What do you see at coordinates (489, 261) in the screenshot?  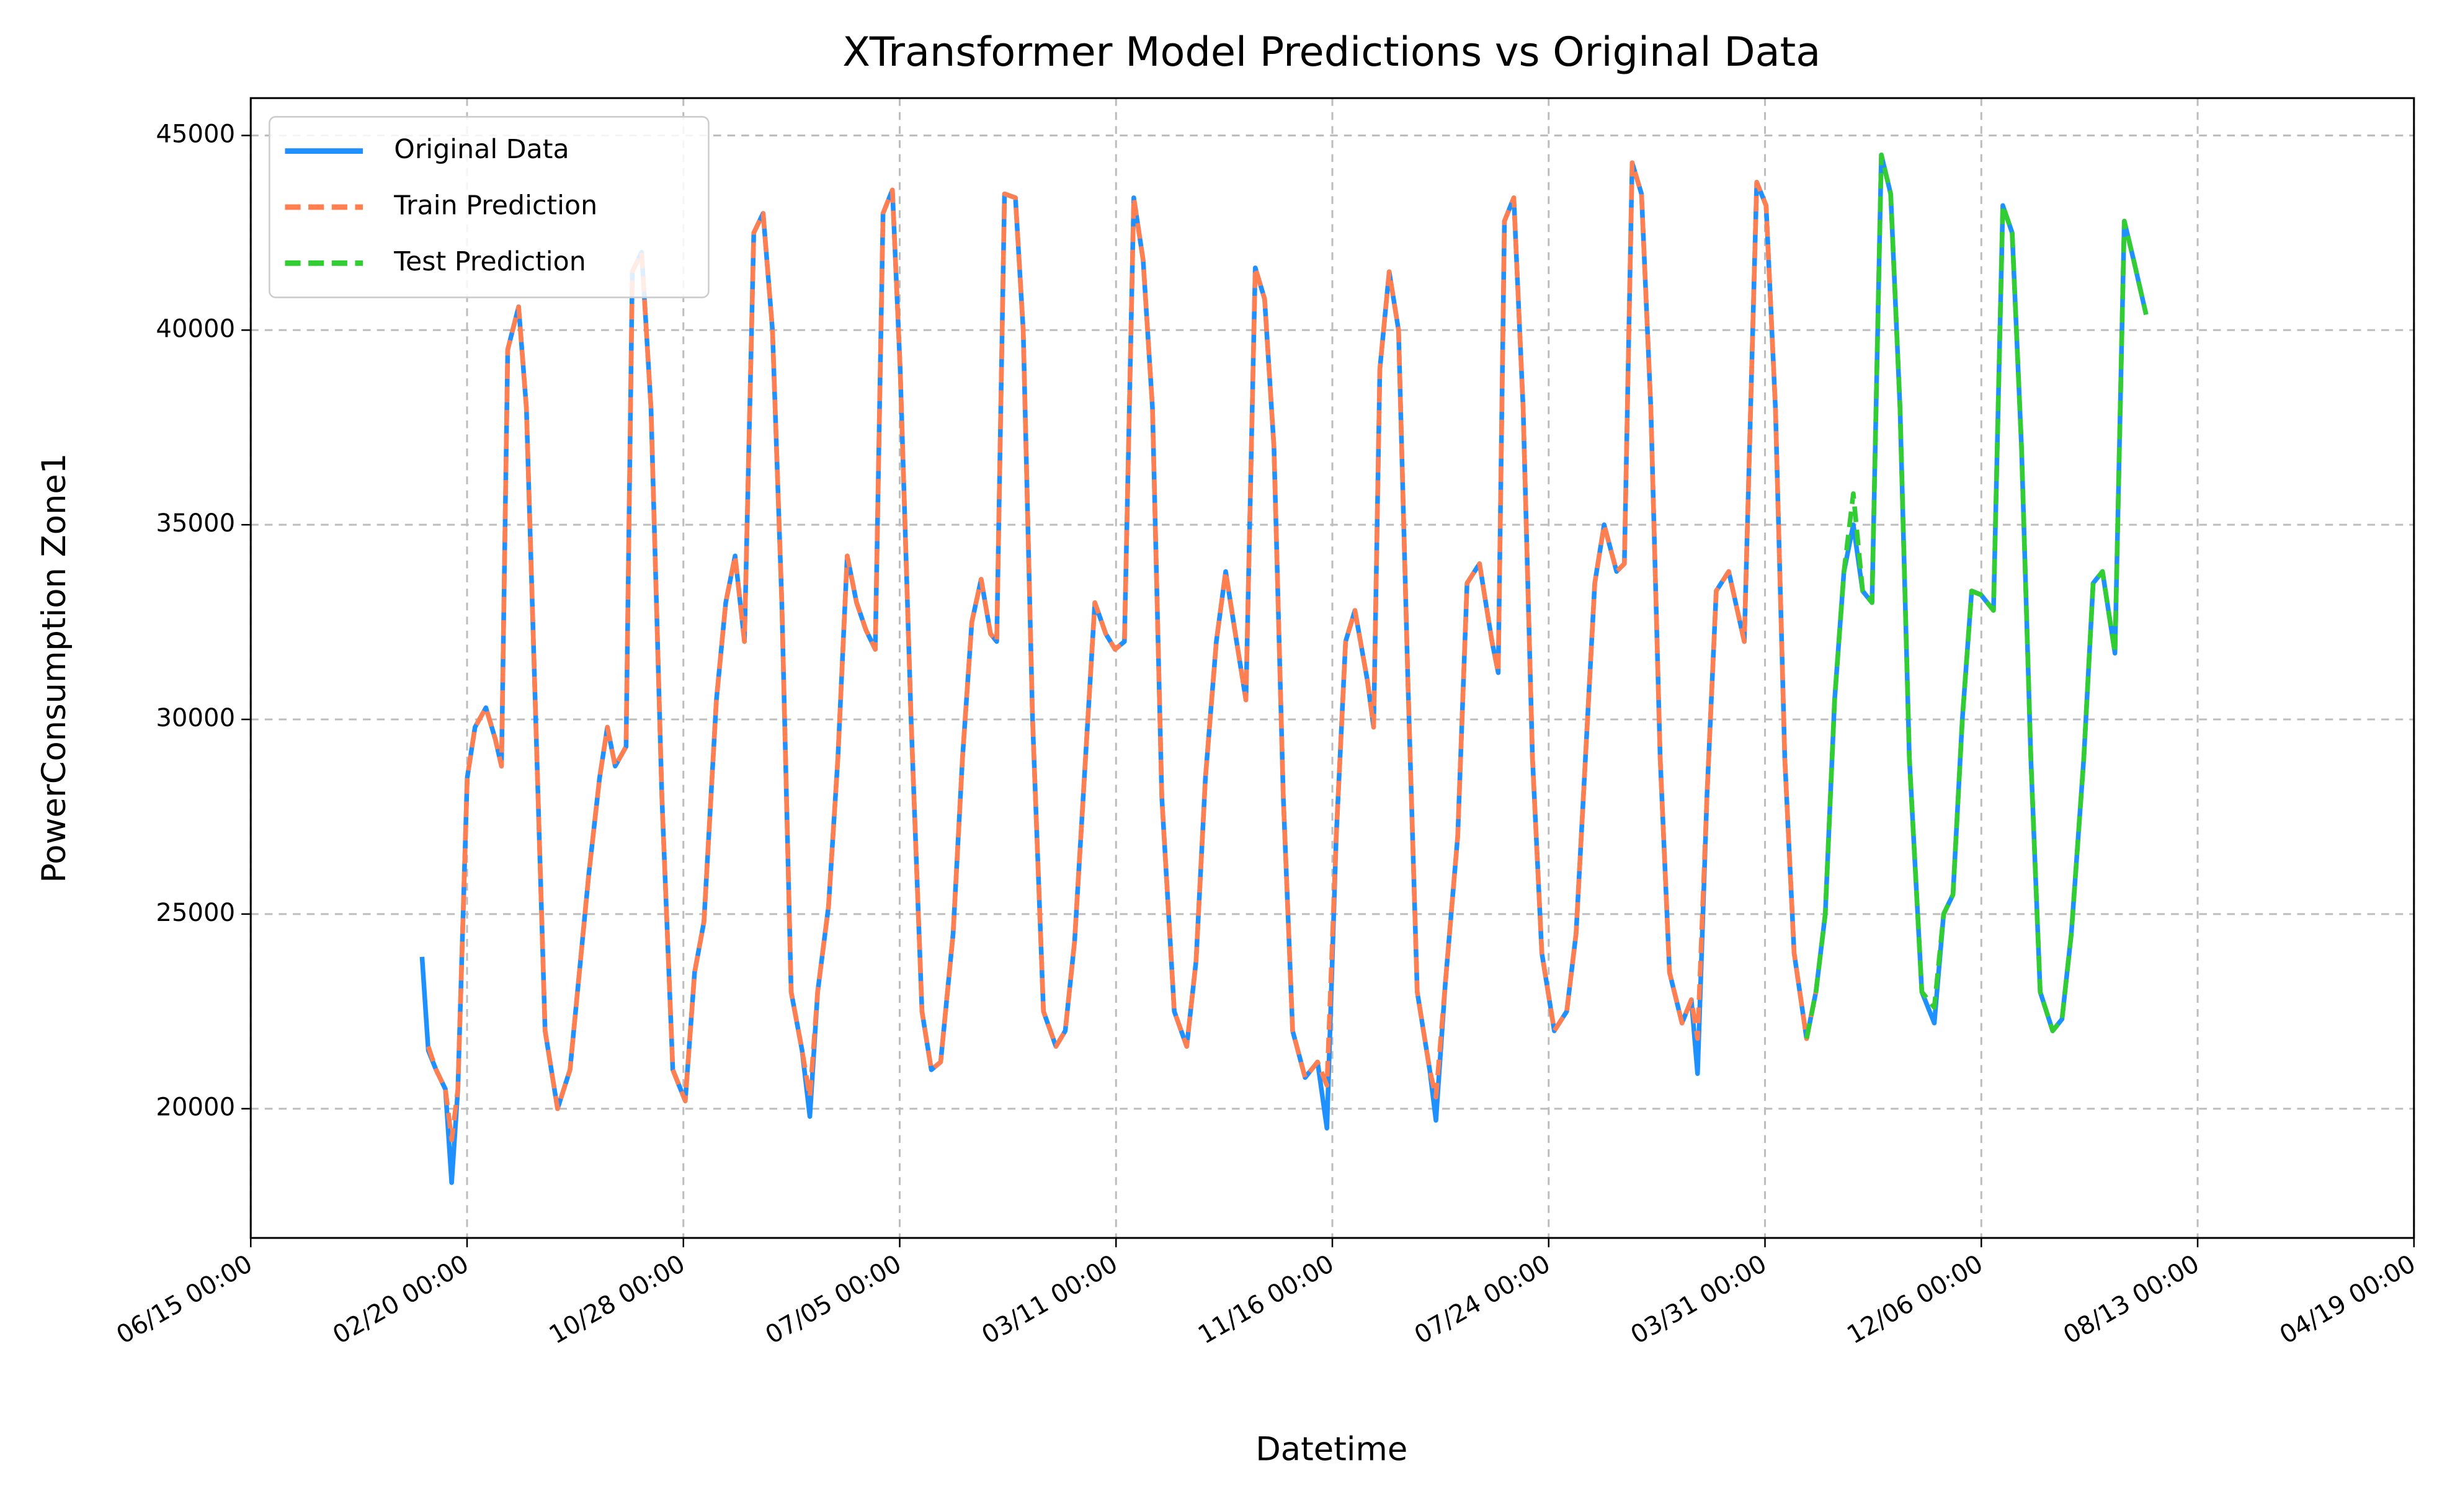 I see `legend-label: Test Prediction` at bounding box center [489, 261].